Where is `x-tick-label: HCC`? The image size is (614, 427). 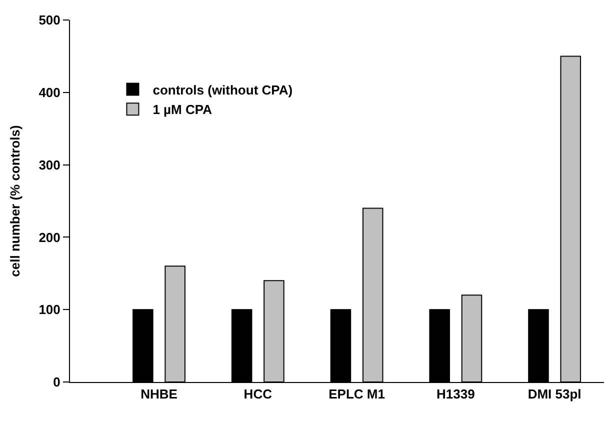
x-tick-label: HCC is located at coordinates (258, 394).